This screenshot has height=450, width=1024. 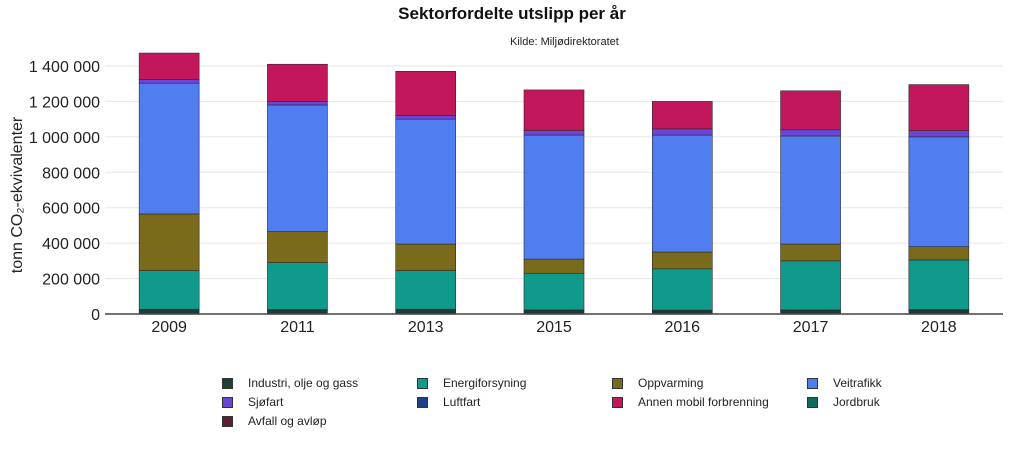 I want to click on legend-label: Veitrafikk, so click(x=857, y=383).